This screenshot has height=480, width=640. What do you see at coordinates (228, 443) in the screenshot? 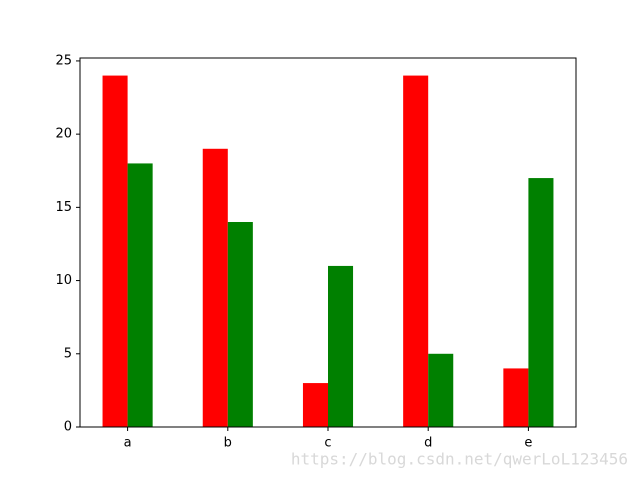
I see `x-tick-label: b` at bounding box center [228, 443].